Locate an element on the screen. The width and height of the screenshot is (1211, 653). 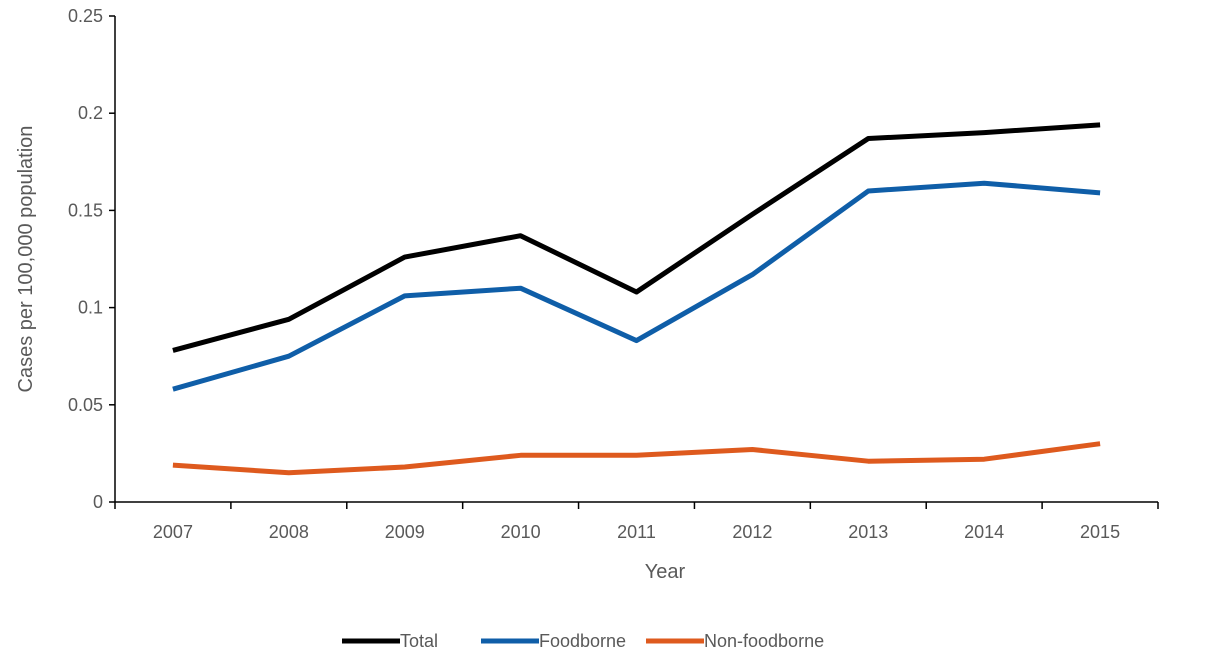
y-tick-label: 0.25 is located at coordinates (85, 16).